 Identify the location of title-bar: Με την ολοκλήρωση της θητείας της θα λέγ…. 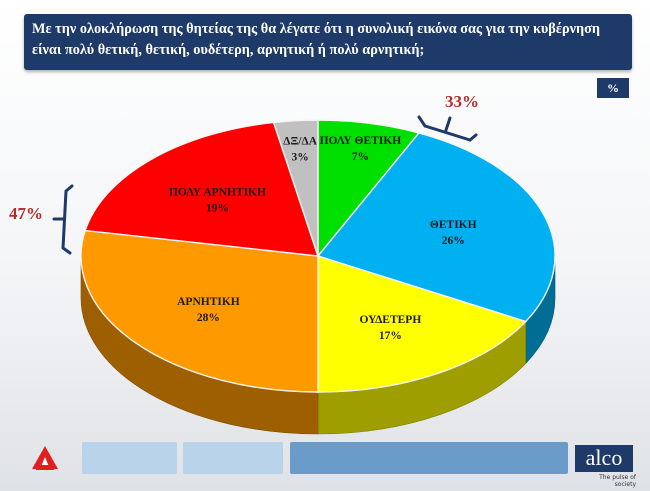
(328, 42).